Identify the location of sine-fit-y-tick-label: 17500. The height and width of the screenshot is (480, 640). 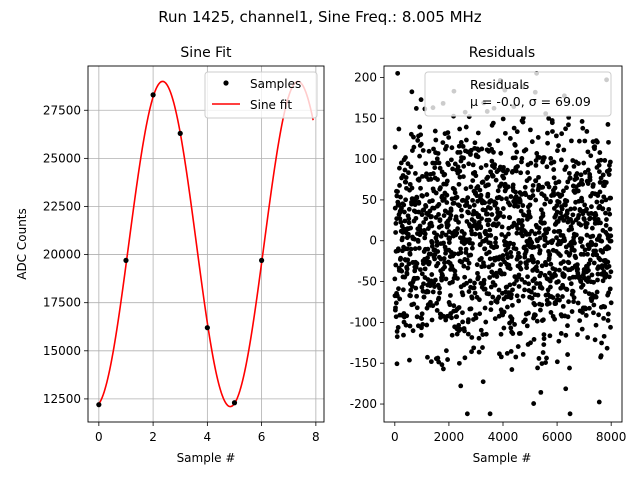
(62, 303).